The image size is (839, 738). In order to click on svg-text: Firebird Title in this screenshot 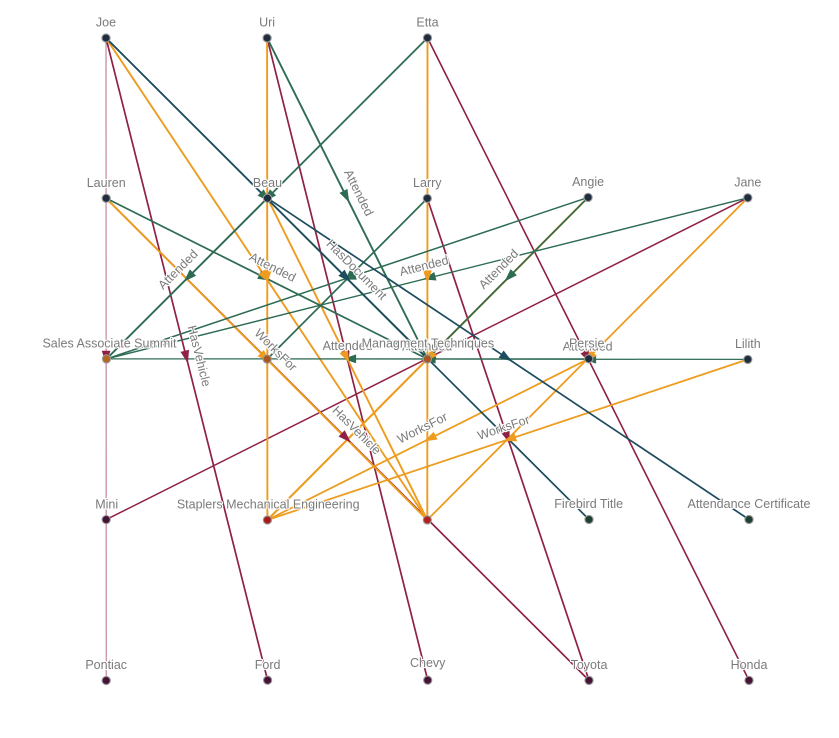, I will do `click(588, 504)`.